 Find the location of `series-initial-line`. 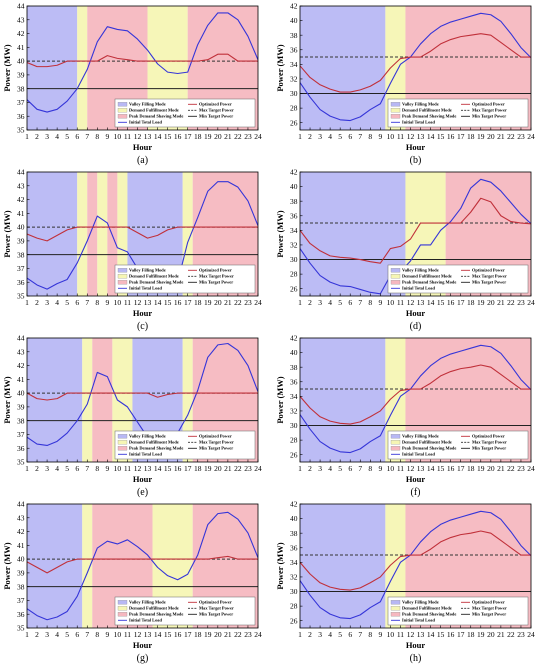

series-initial-line is located at coordinates (415, 67).